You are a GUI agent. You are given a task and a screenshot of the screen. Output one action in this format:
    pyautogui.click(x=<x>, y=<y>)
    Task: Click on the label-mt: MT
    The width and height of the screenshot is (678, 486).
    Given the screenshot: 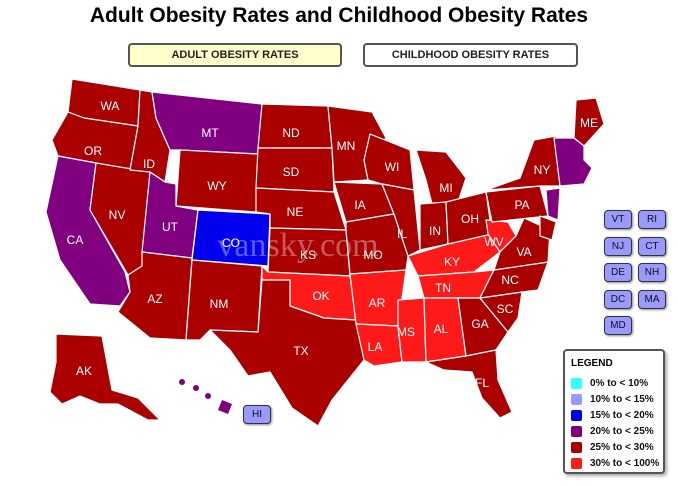 What is the action you would take?
    pyautogui.click(x=210, y=133)
    